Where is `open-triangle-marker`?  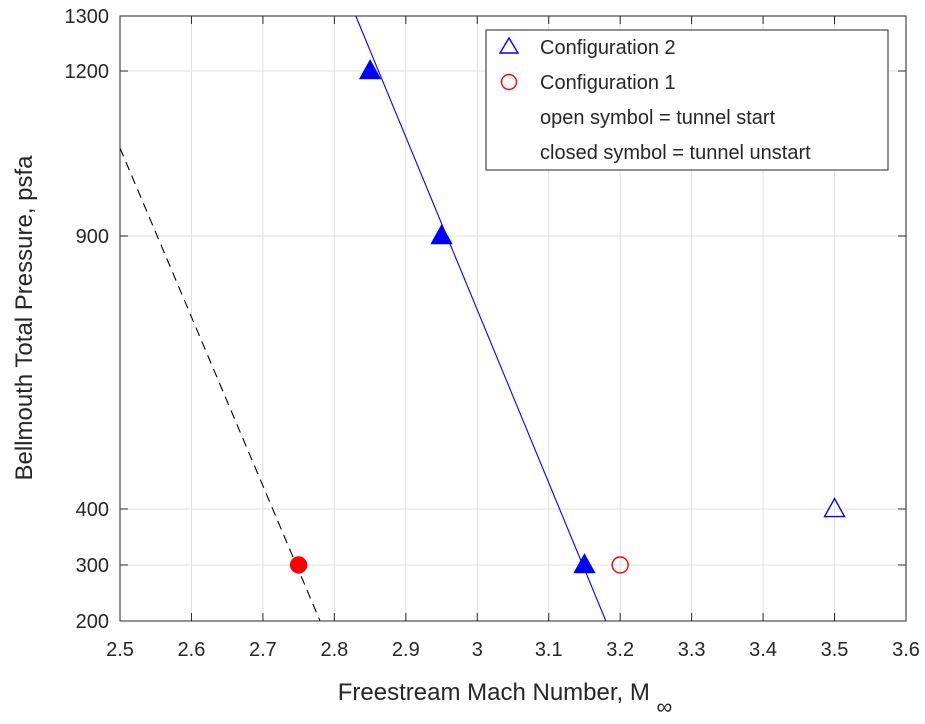
open-triangle-marker is located at coordinates (834, 507).